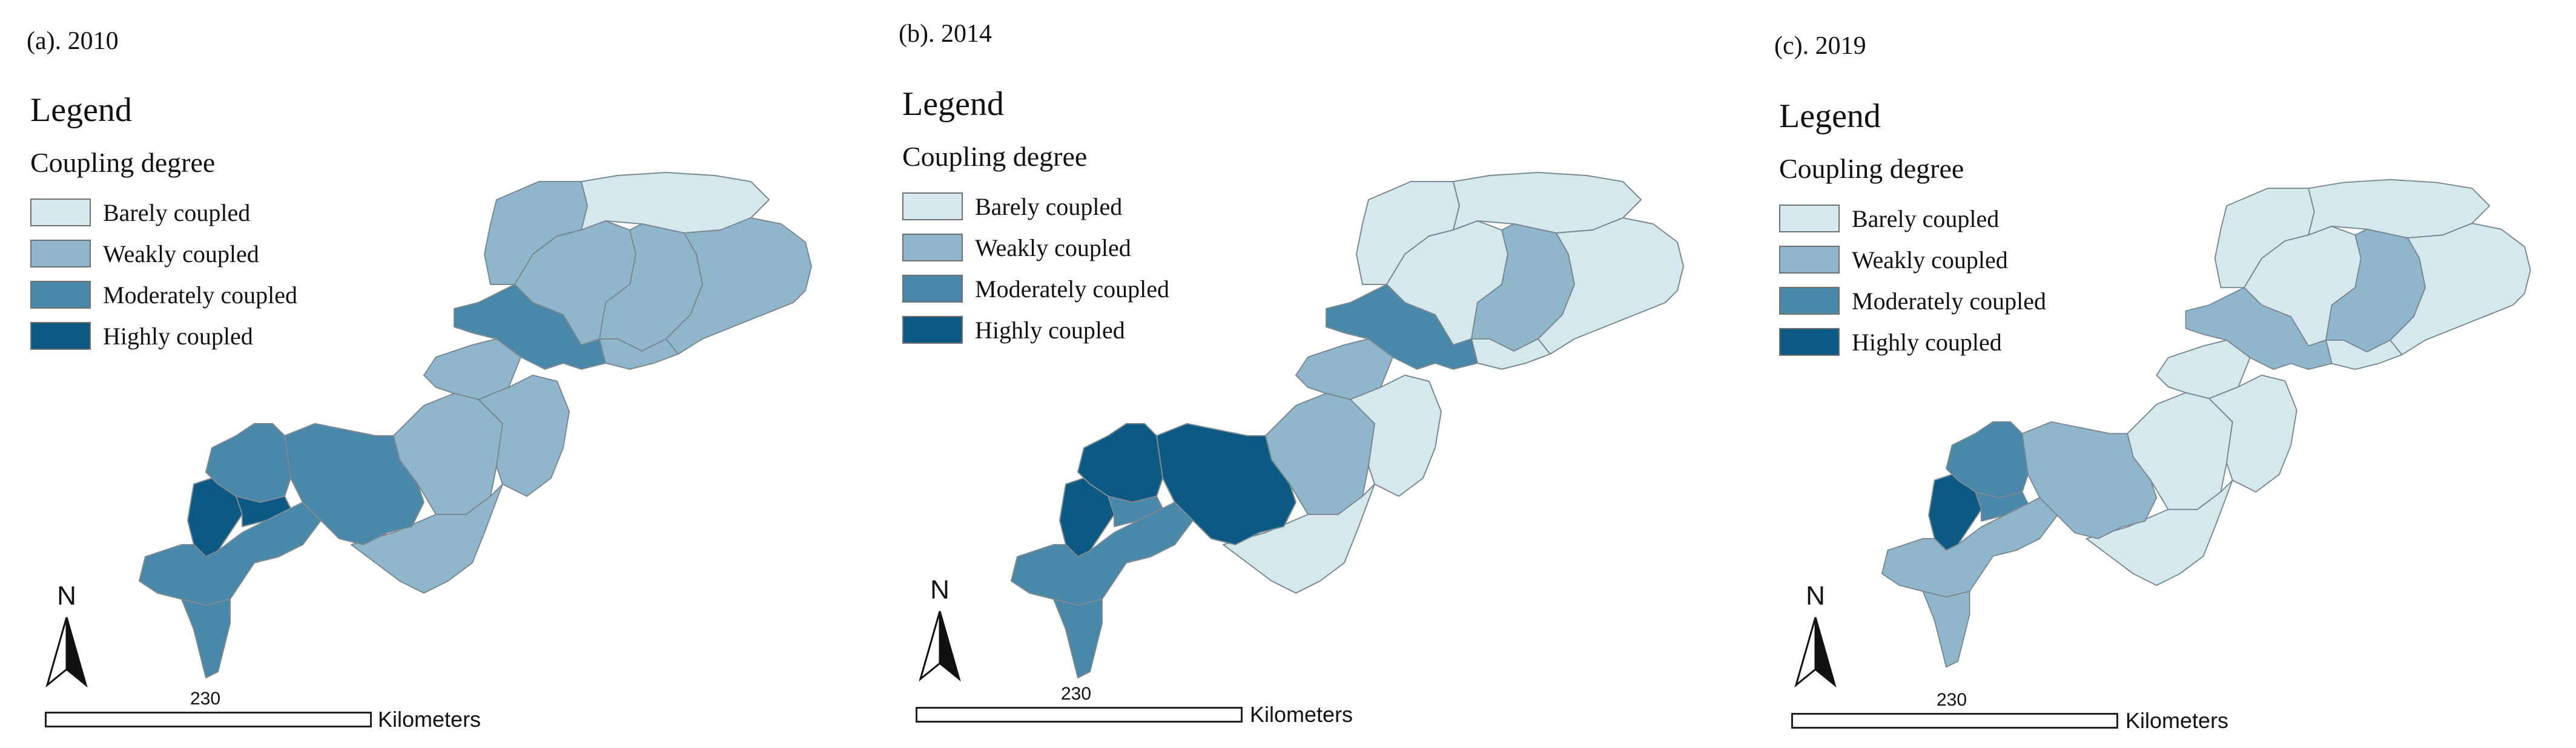  What do you see at coordinates (73, 41) in the screenshot?
I see `panel-title: (a). 2010` at bounding box center [73, 41].